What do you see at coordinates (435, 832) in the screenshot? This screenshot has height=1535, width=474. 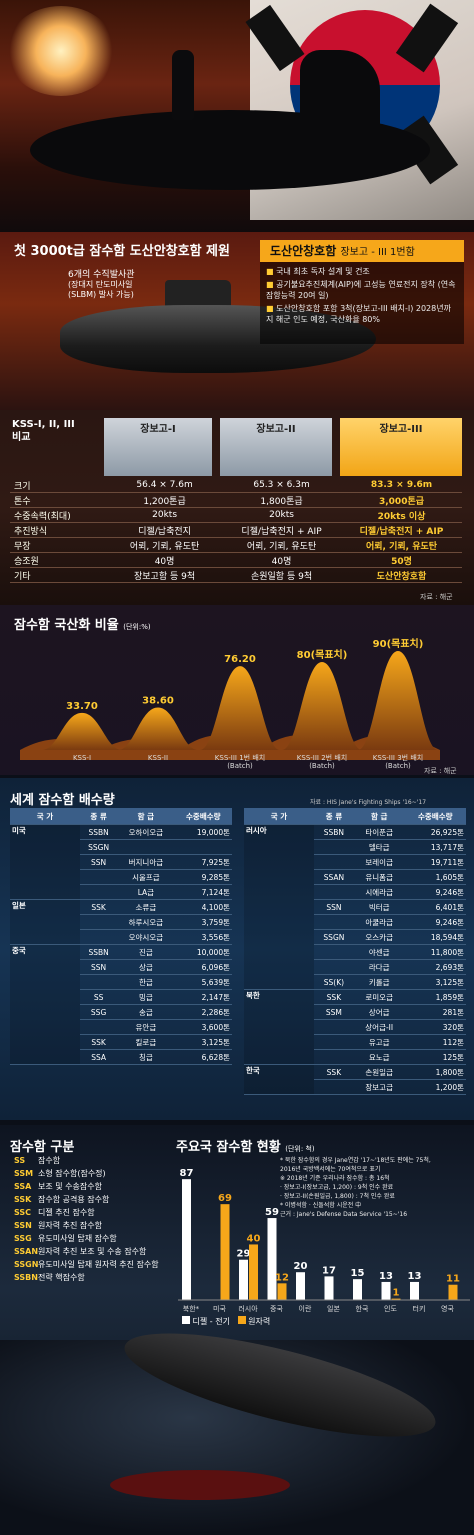 I see `world-cell: 26,925톤` at bounding box center [435, 832].